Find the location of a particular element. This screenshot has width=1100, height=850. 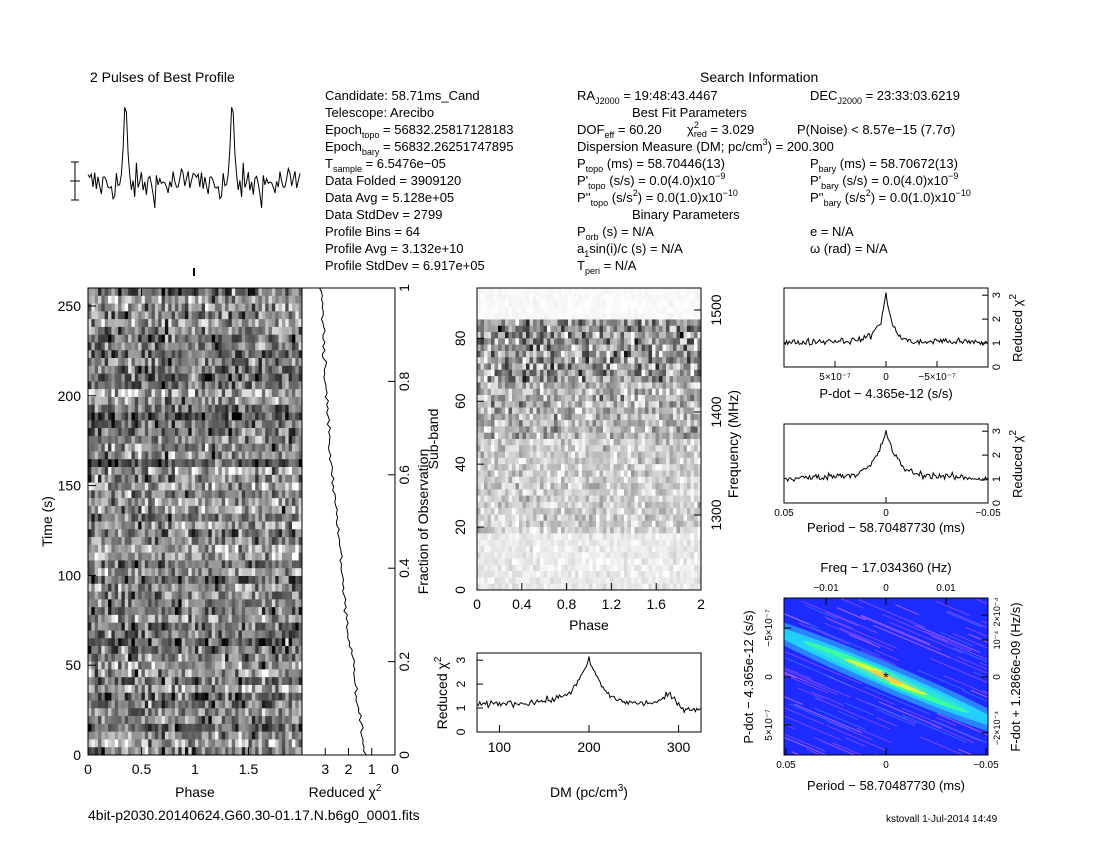

info-line: Profile StdDev = 6.917e+05 is located at coordinates (405, 265).